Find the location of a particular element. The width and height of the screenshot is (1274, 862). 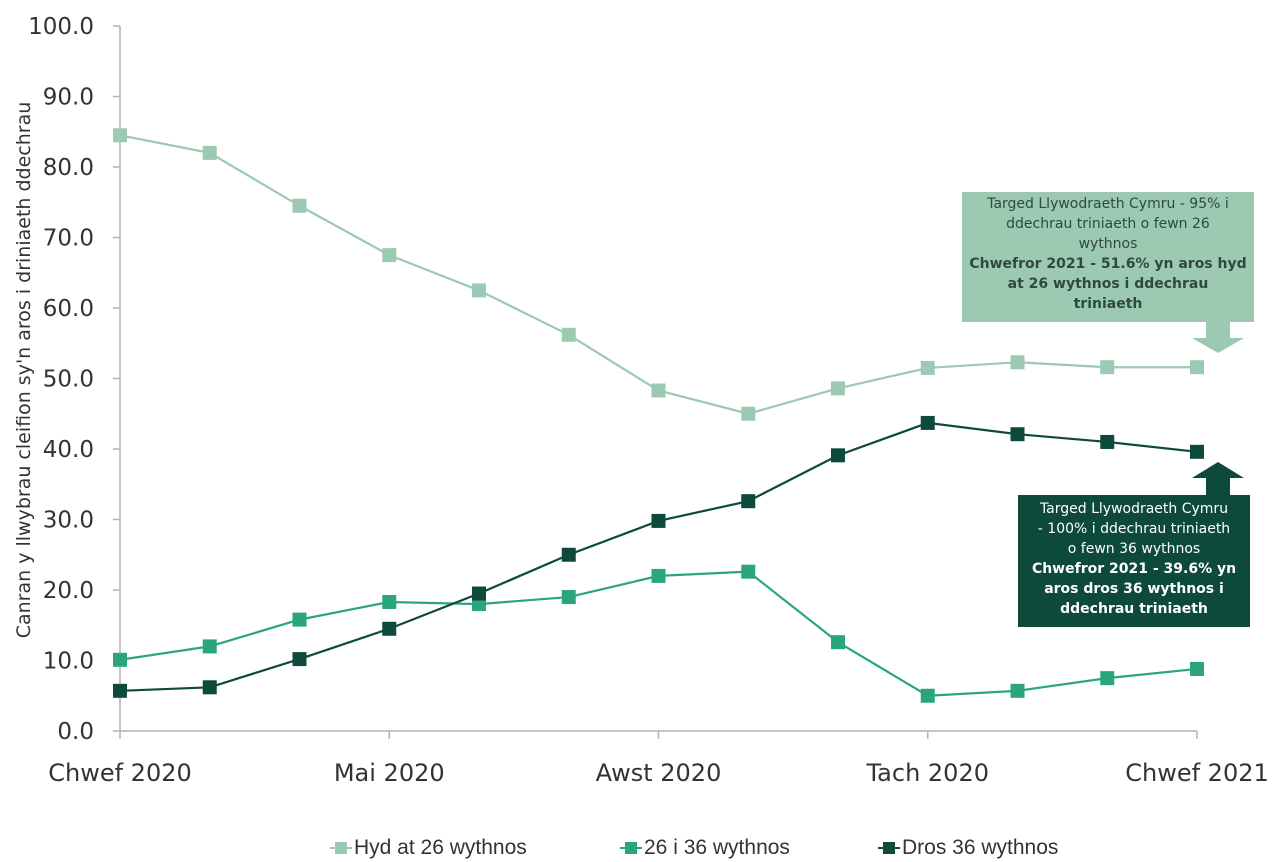

y-tick-label: 40.0 is located at coordinates (68, 450).